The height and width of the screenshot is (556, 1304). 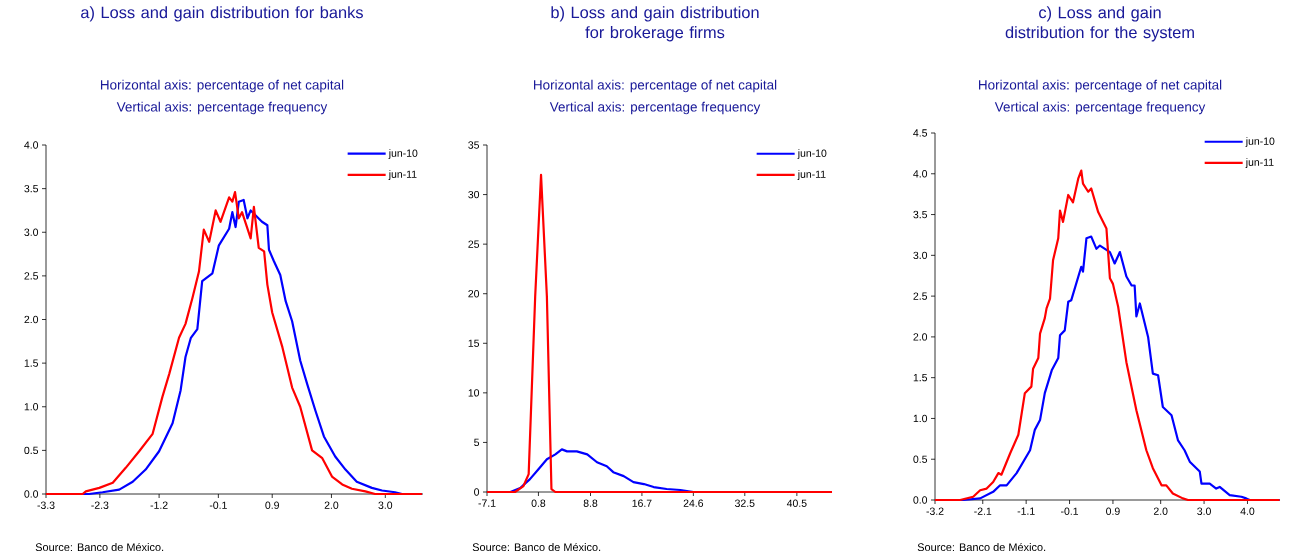 What do you see at coordinates (744, 503) in the screenshot?
I see `x-tick-label: 32.5` at bounding box center [744, 503].